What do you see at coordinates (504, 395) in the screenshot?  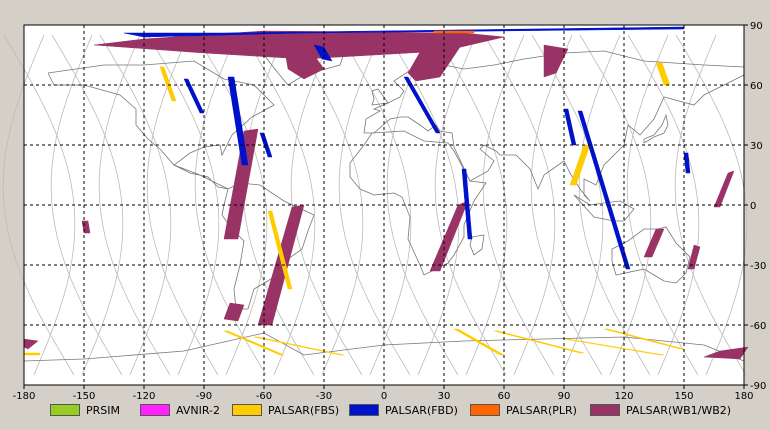 I see `x-tick-label: 60` at bounding box center [504, 395].